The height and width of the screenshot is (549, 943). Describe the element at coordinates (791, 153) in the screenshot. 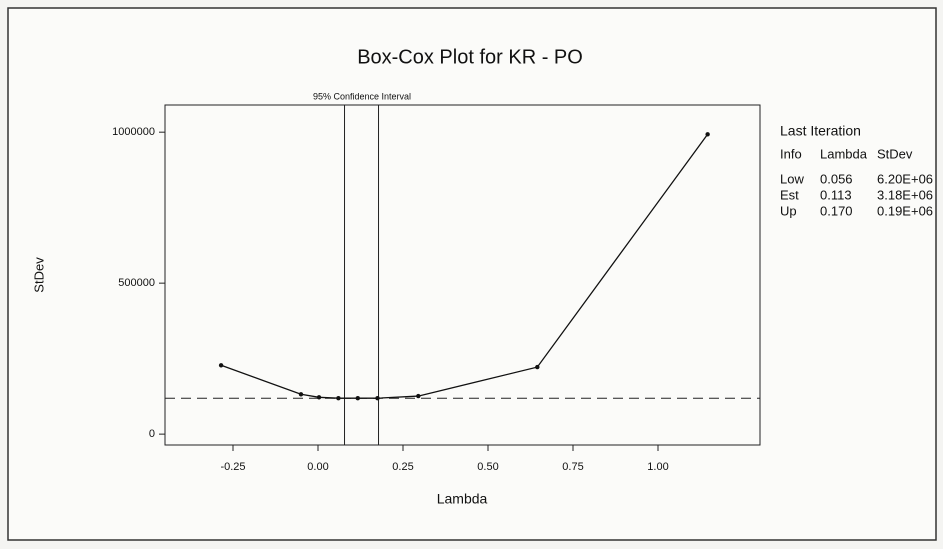

I see `info-header: Info` at that location.